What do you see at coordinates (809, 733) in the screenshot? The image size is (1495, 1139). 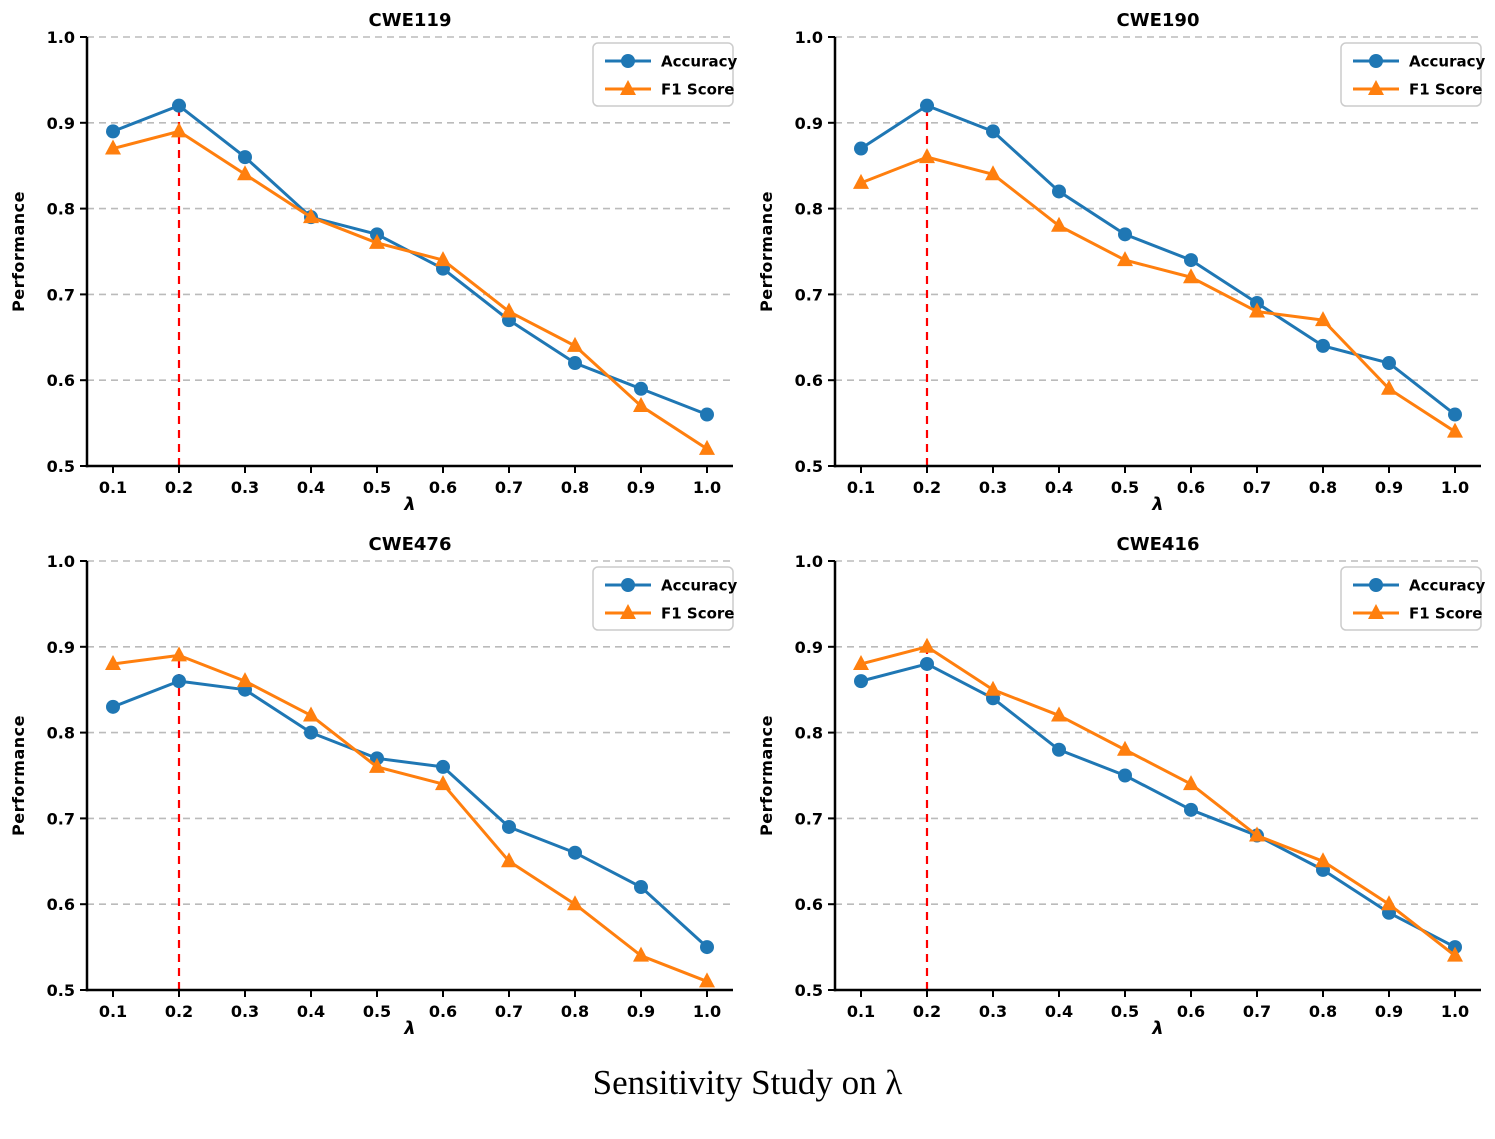 I see `y-tick-label-0.8: 0.8` at bounding box center [809, 733].